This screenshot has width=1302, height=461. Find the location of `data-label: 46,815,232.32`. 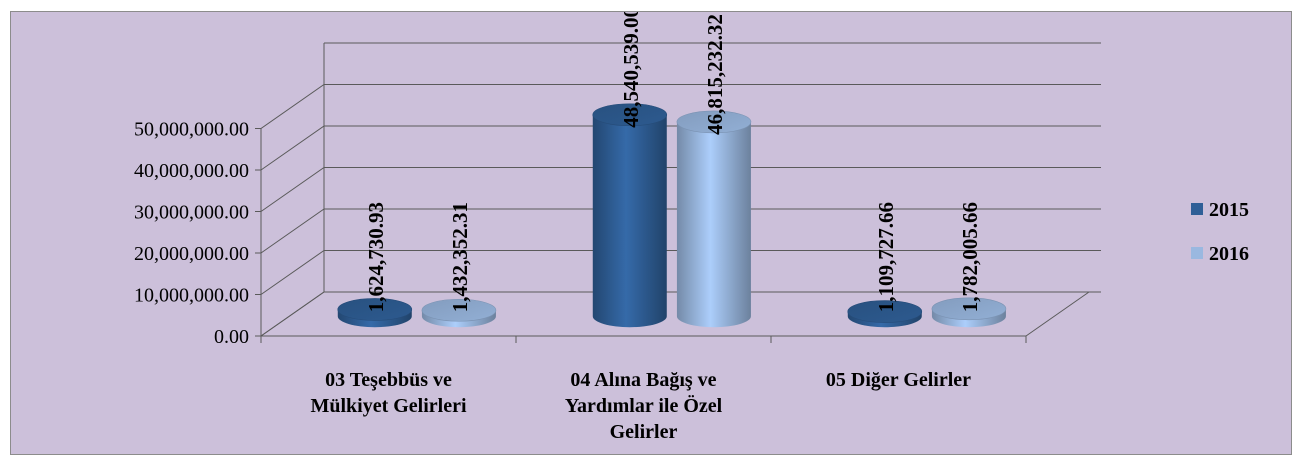

data-label: 46,815,232.32 is located at coordinates (715, 74).